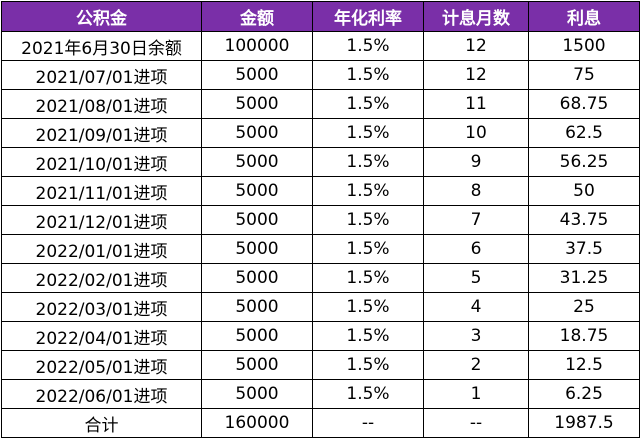  I want to click on column-header-amount: 金额, so click(257, 16).